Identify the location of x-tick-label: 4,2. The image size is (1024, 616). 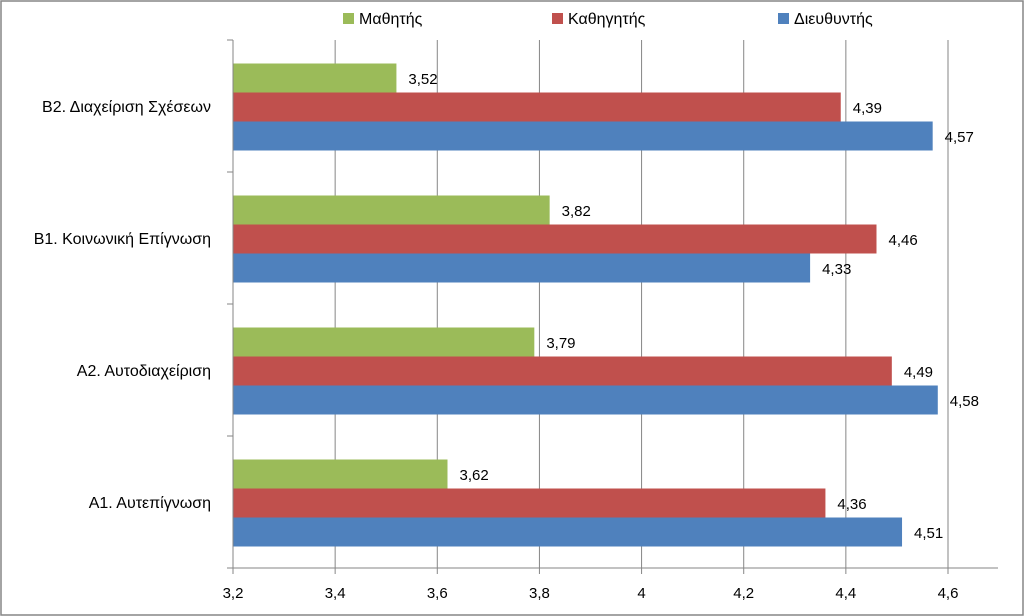
(743, 593).